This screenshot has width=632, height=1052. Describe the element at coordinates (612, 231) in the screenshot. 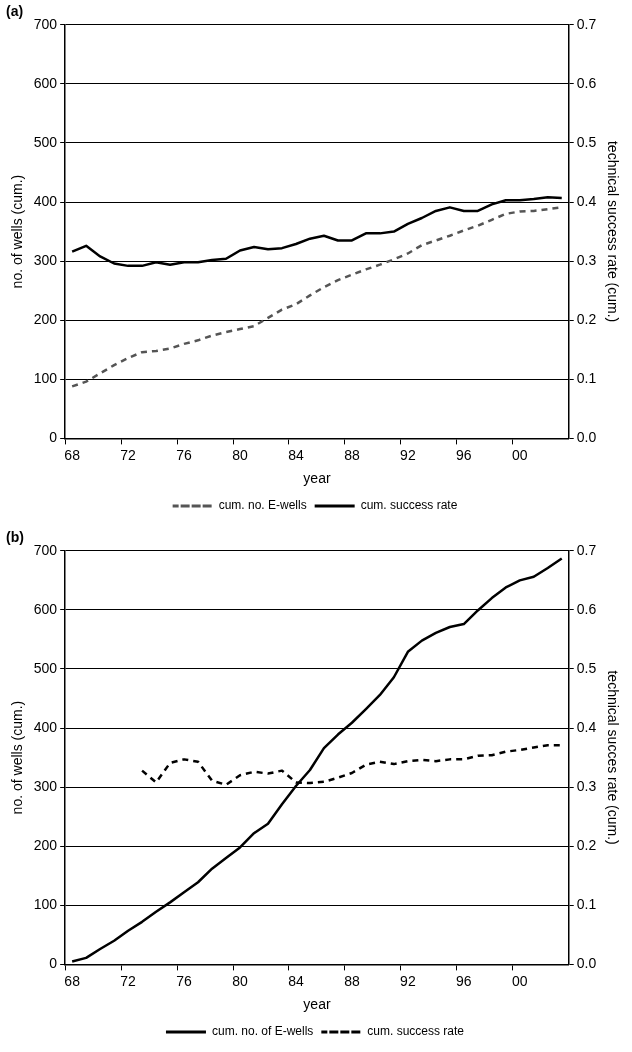

I see `y2-axis-title: technical success rate (cum.)` at that location.